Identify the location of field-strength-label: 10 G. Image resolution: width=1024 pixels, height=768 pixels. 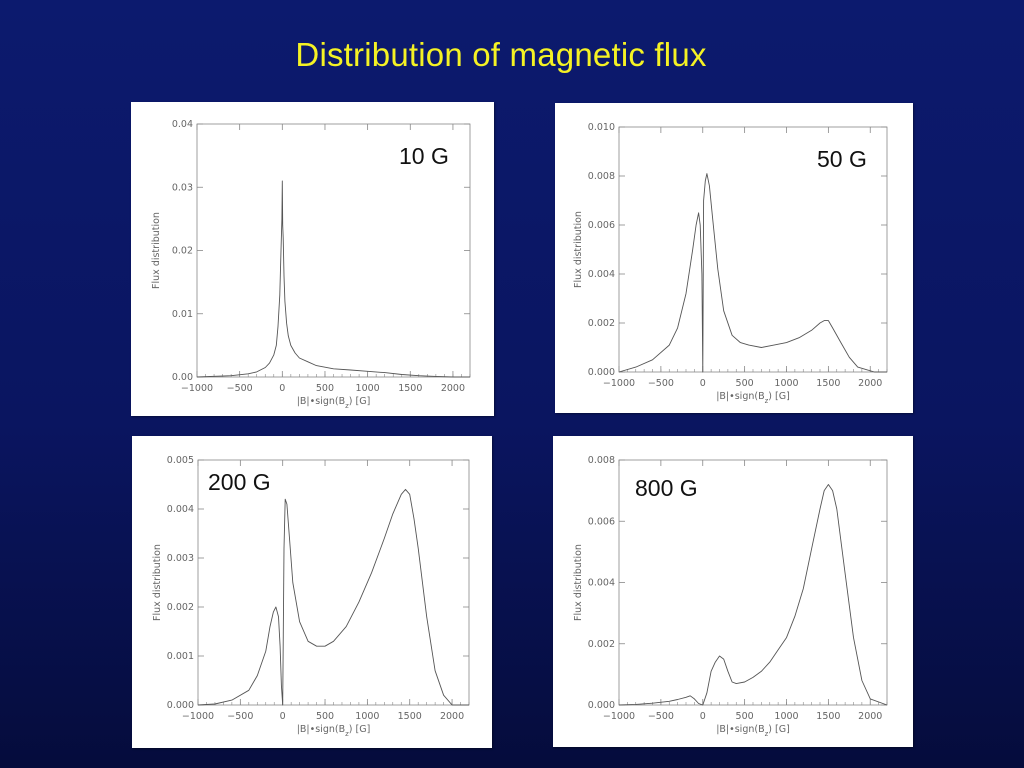
(424, 156).